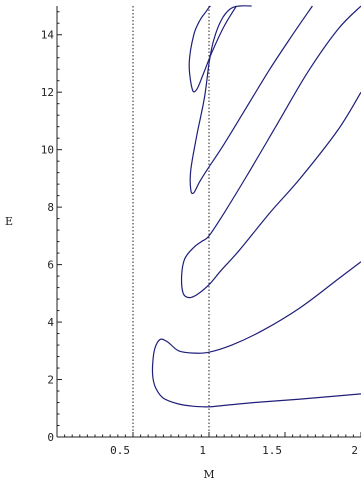 Image resolution: width=361 pixels, height=489 pixels. I want to click on y-tick-label: 4, so click(50, 322).